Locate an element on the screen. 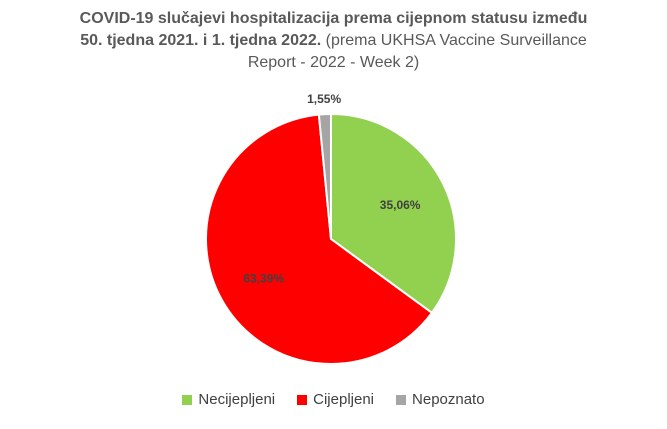 The width and height of the screenshot is (667, 429). legend-label-nepoznato: Nepoznato is located at coordinates (448, 399).